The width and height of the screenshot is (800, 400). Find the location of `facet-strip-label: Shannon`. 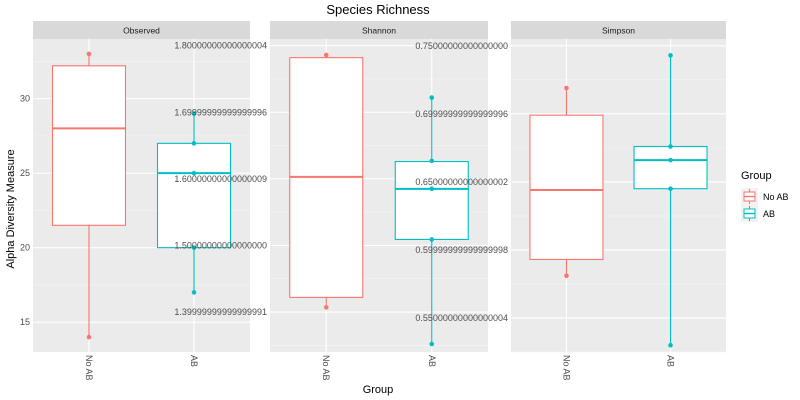

facet-strip-label: Shannon is located at coordinates (379, 31).